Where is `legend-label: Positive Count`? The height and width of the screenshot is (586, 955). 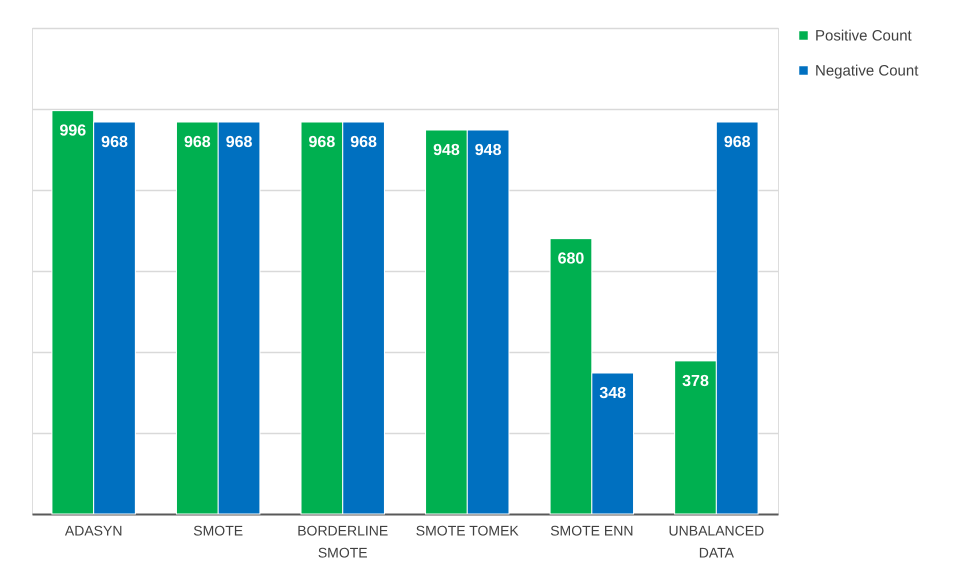
legend-label: Positive Count is located at coordinates (864, 36).